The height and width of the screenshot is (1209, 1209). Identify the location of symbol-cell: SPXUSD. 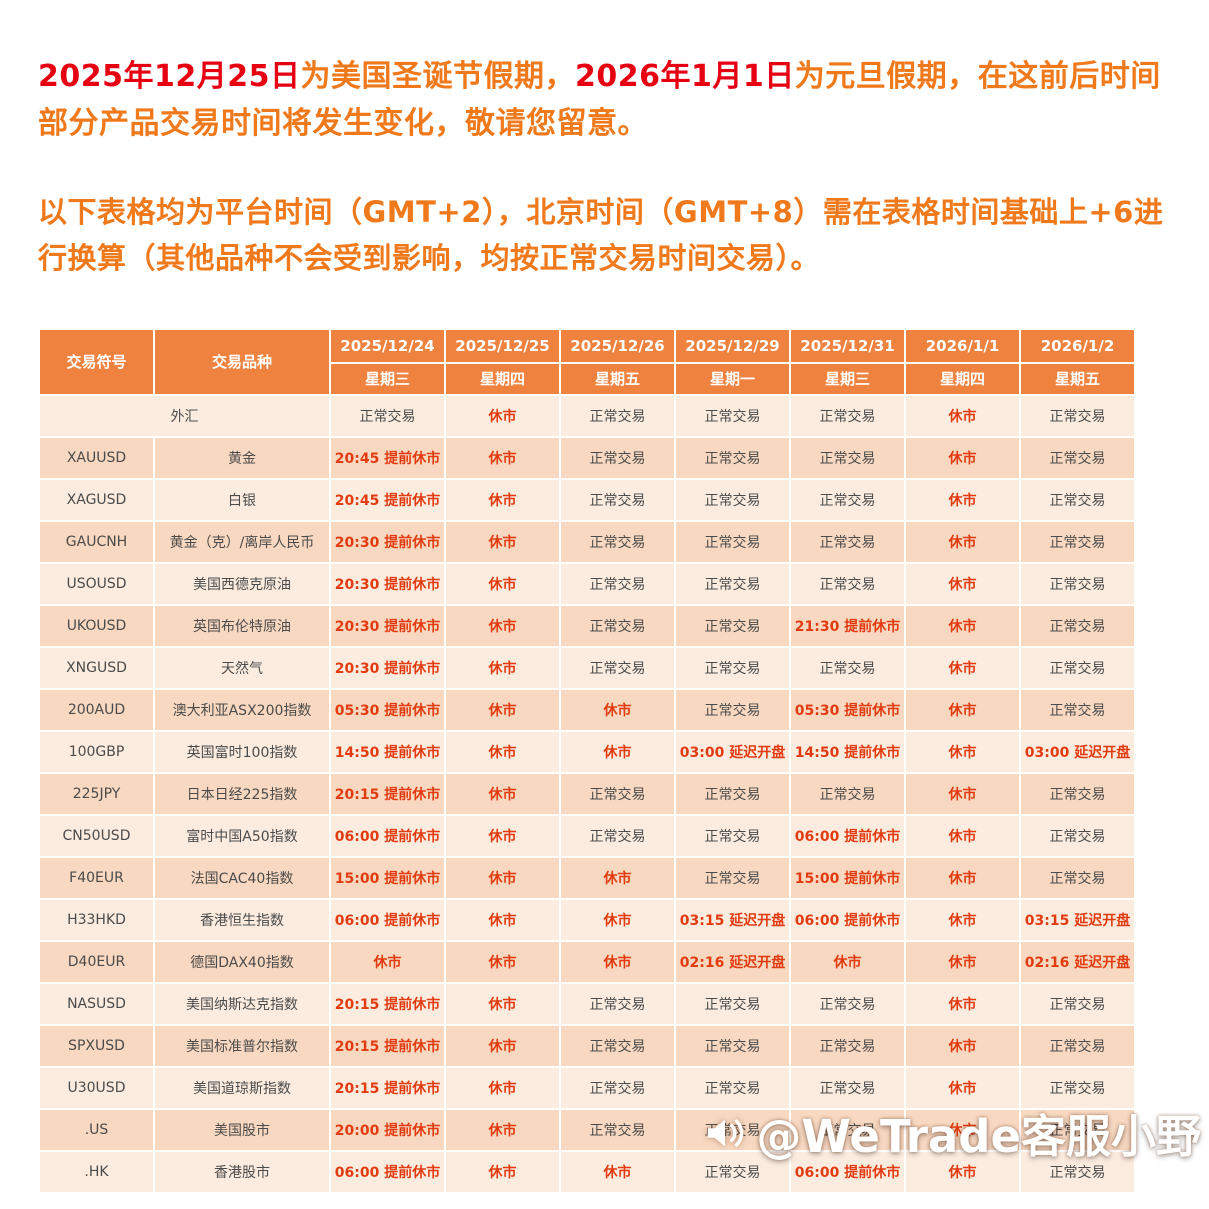
(96, 1045).